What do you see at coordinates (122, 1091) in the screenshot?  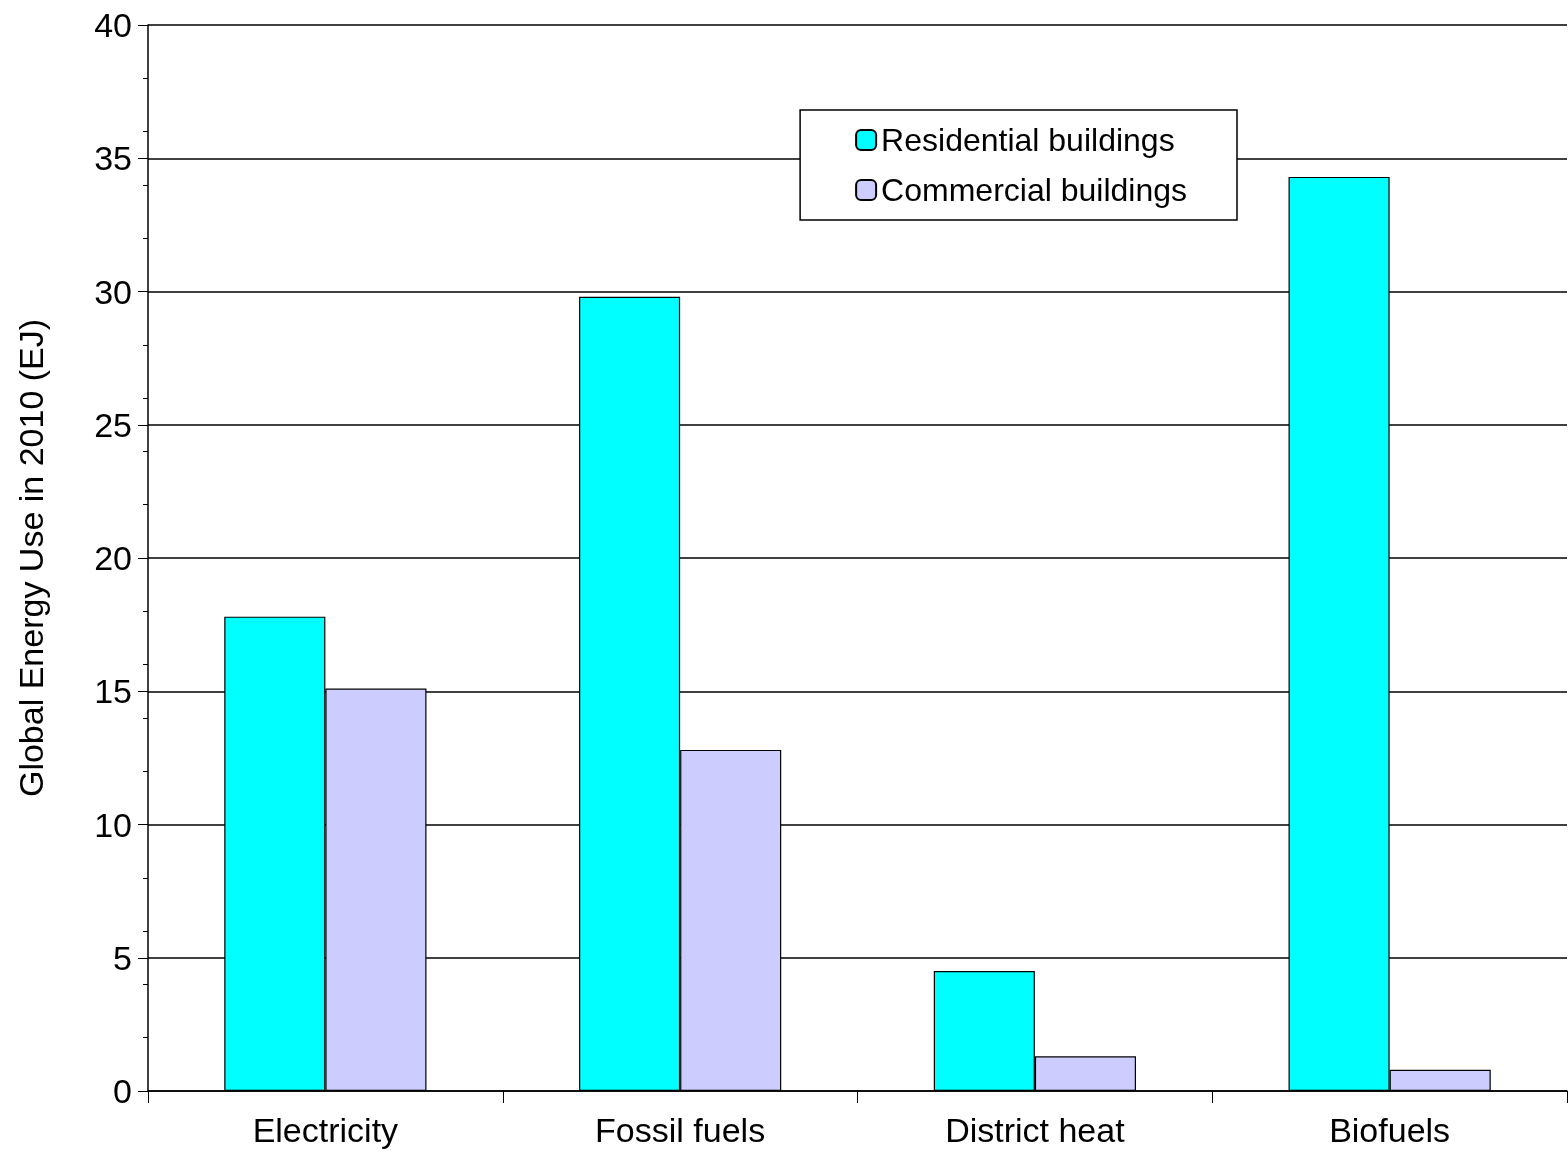 I see `y-tick-label: 0` at bounding box center [122, 1091].